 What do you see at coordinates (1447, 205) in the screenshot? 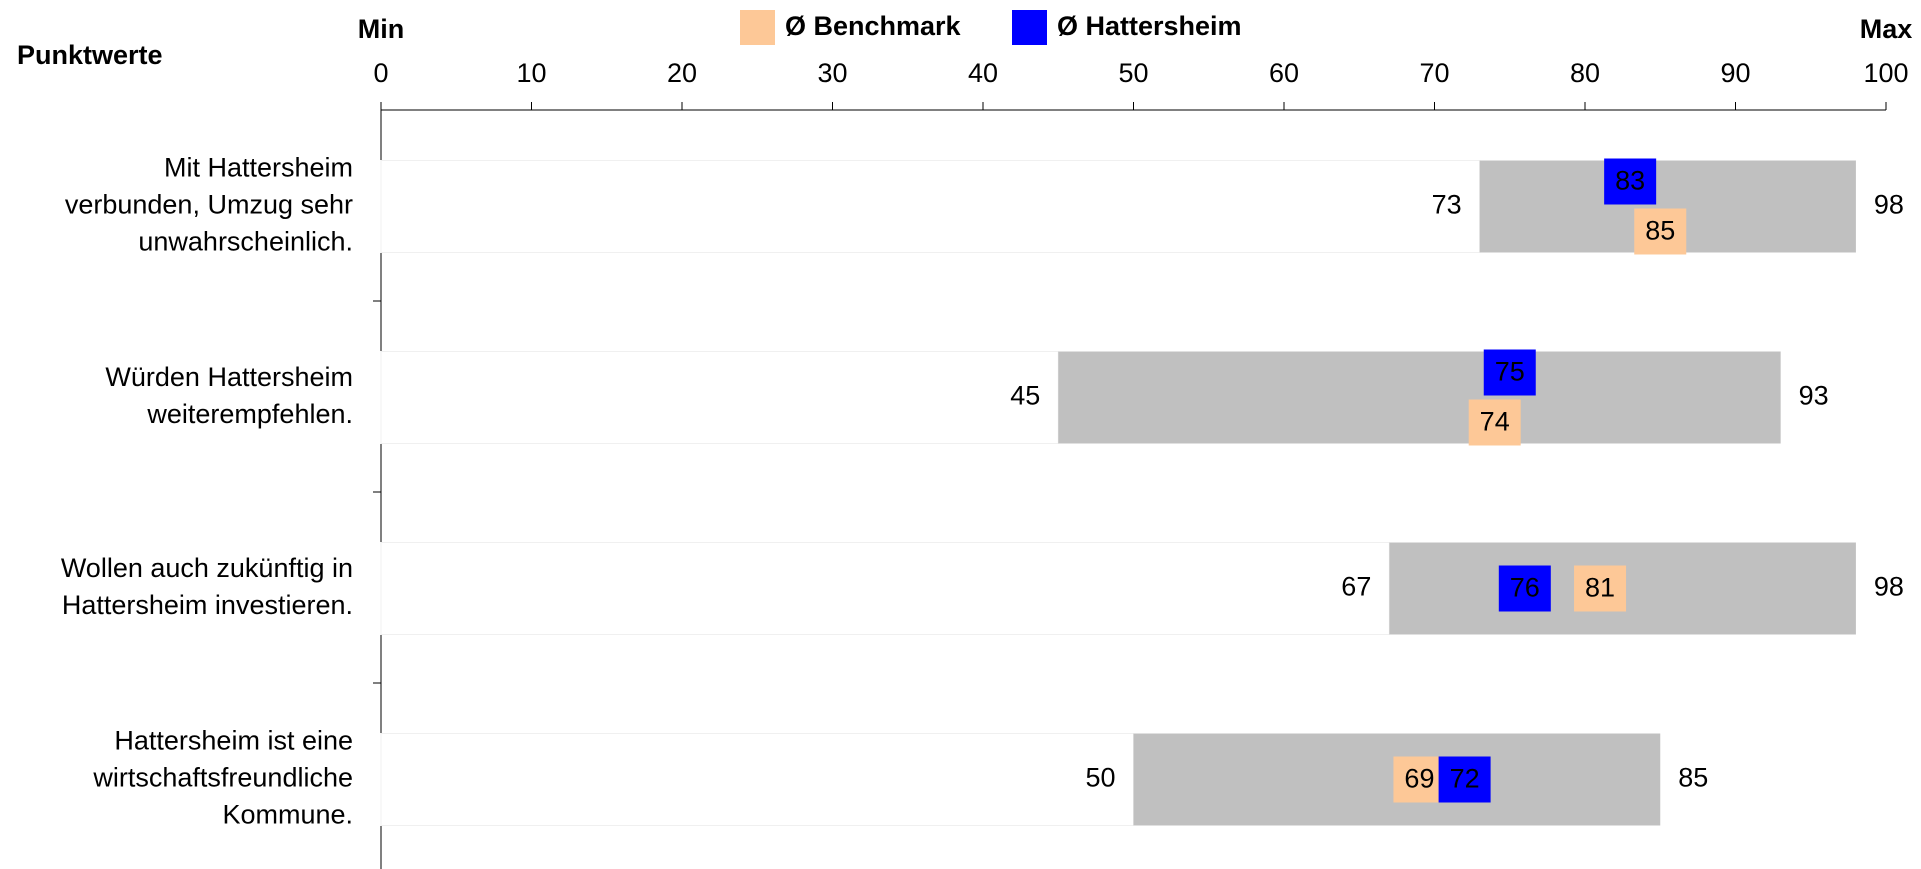
I see `min-label: 73` at bounding box center [1447, 205].